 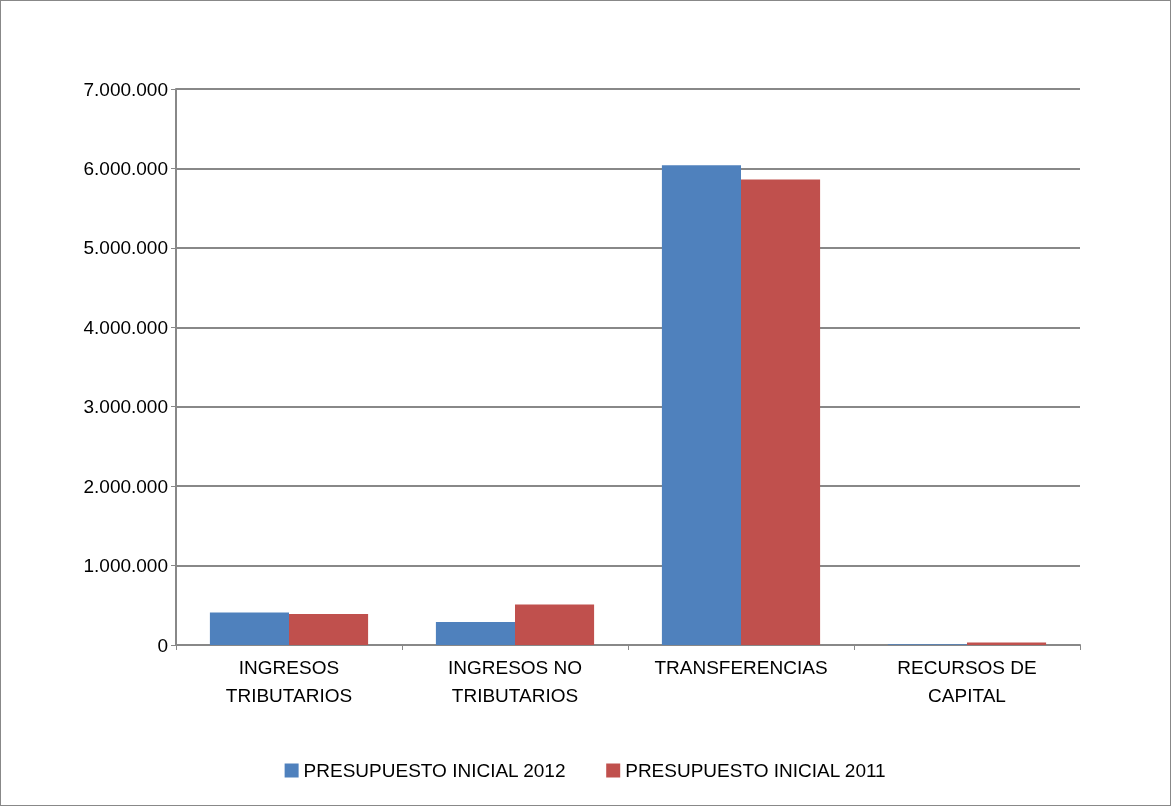 I want to click on x-tick-label: RECURSOS DE CAPITAL, so click(x=967, y=681).